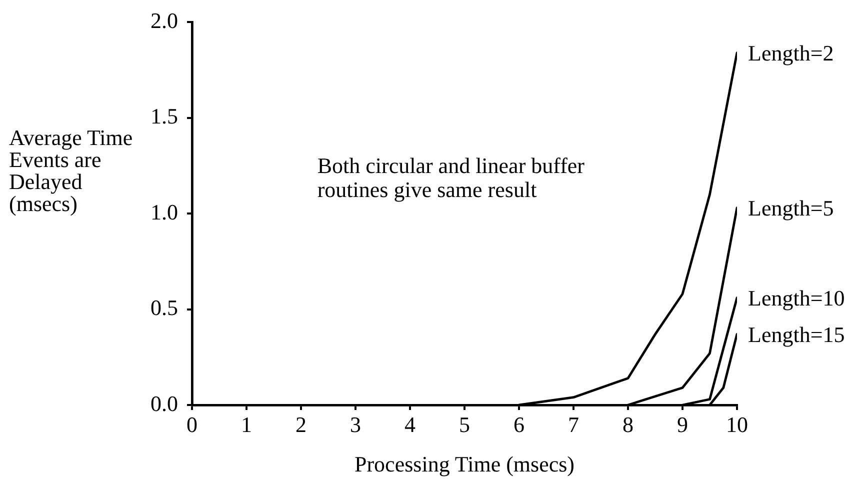 This screenshot has height=479, width=857. Describe the element at coordinates (164, 116) in the screenshot. I see `y-tick-label: 1.5` at that location.